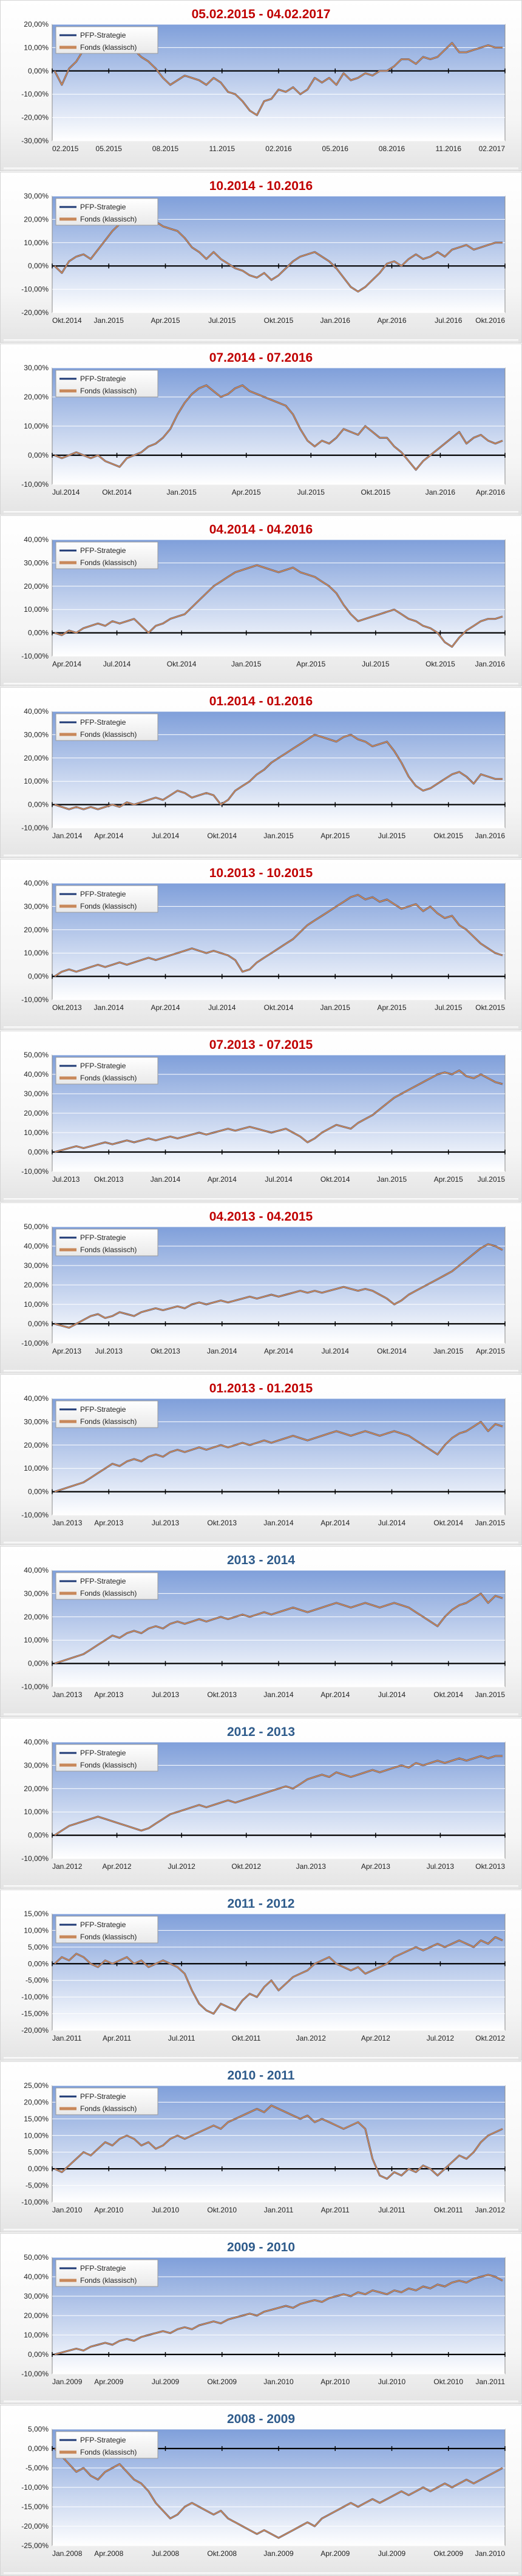 This screenshot has height=2576, width=522. What do you see at coordinates (166, 2210) in the screenshot?
I see `x-tick-label: Jul.2010` at bounding box center [166, 2210].